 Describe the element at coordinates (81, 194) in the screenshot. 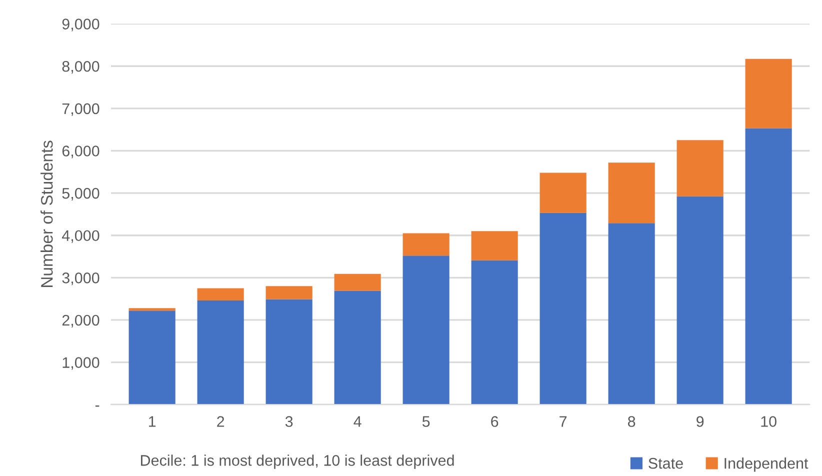

I see `y-tick-label: 5,000` at that location.